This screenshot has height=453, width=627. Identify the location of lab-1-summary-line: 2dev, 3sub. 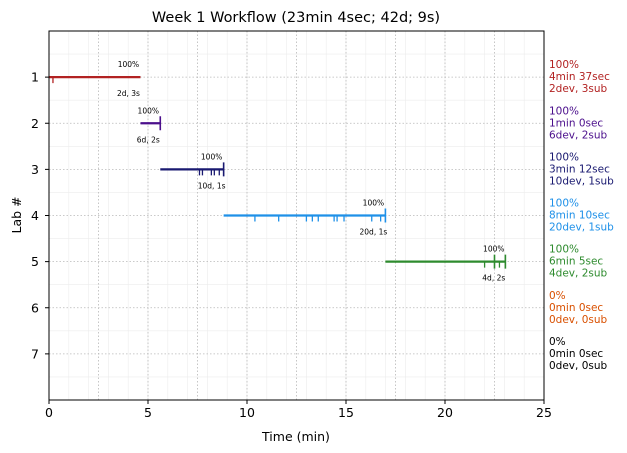
(578, 89).